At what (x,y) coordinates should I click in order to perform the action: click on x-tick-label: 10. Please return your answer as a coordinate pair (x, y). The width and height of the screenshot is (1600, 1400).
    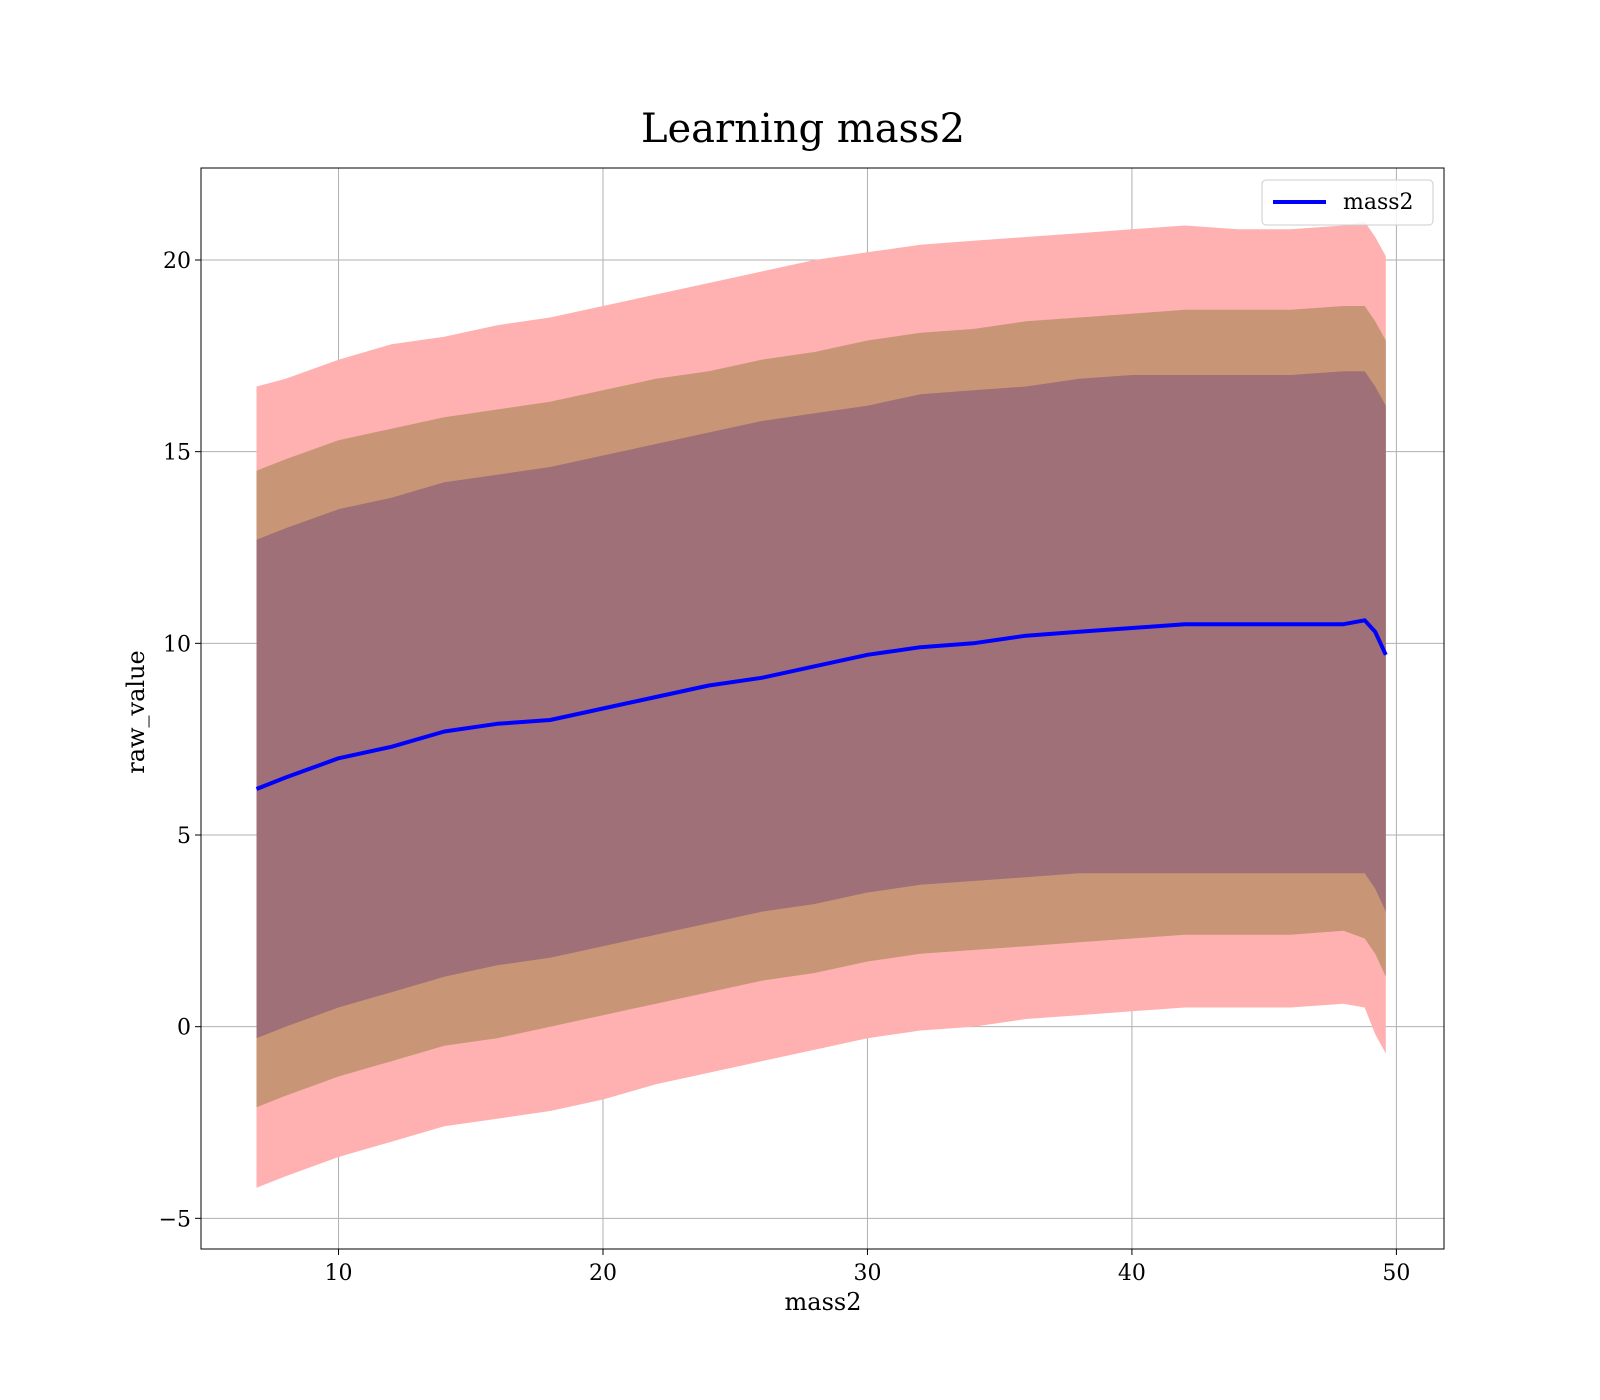
    Looking at the image, I should click on (339, 1273).